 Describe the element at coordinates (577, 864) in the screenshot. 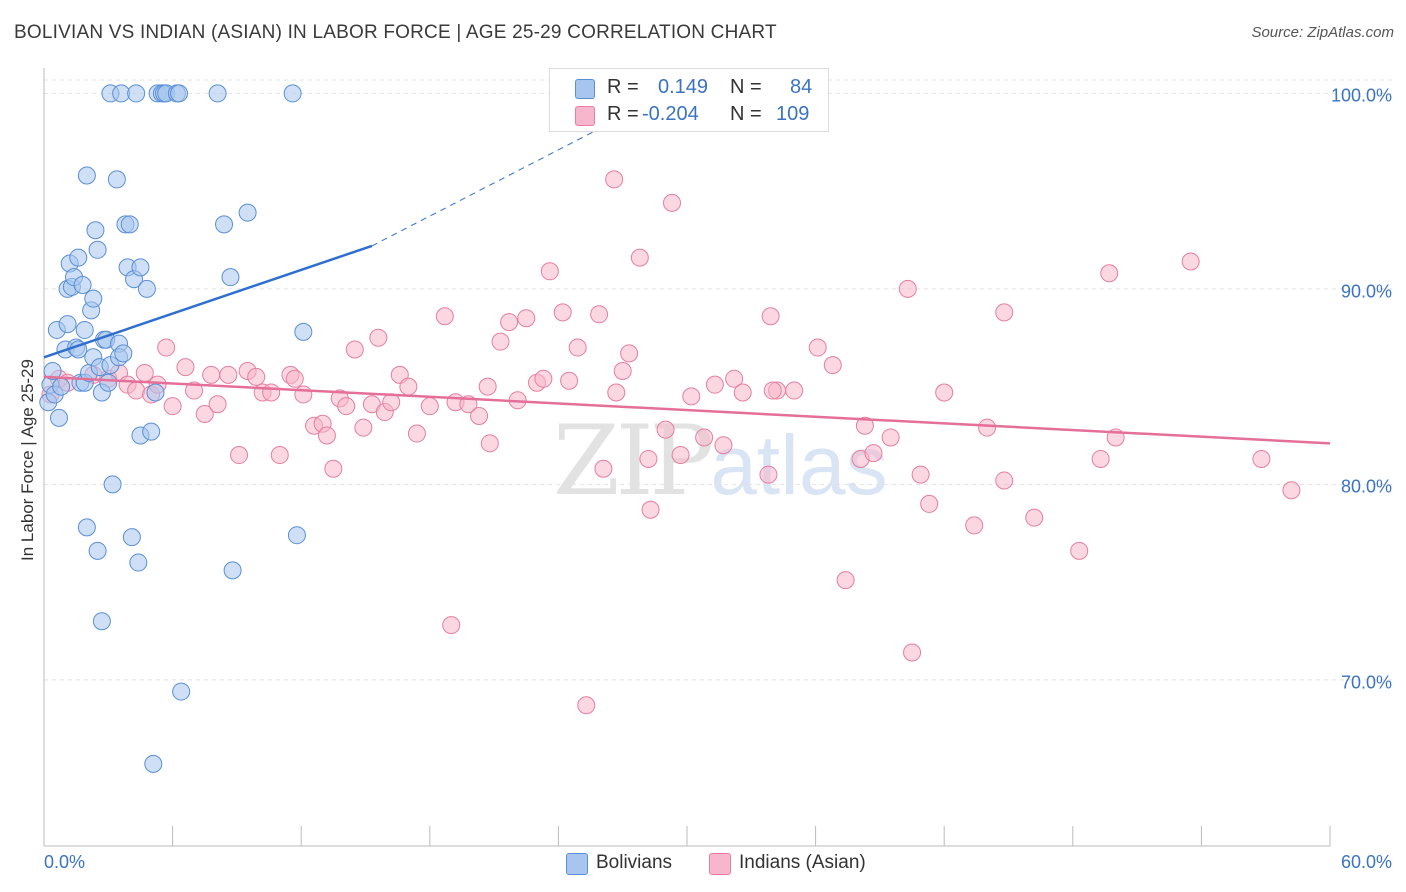

I see `legend-swatch-bolivians` at that location.